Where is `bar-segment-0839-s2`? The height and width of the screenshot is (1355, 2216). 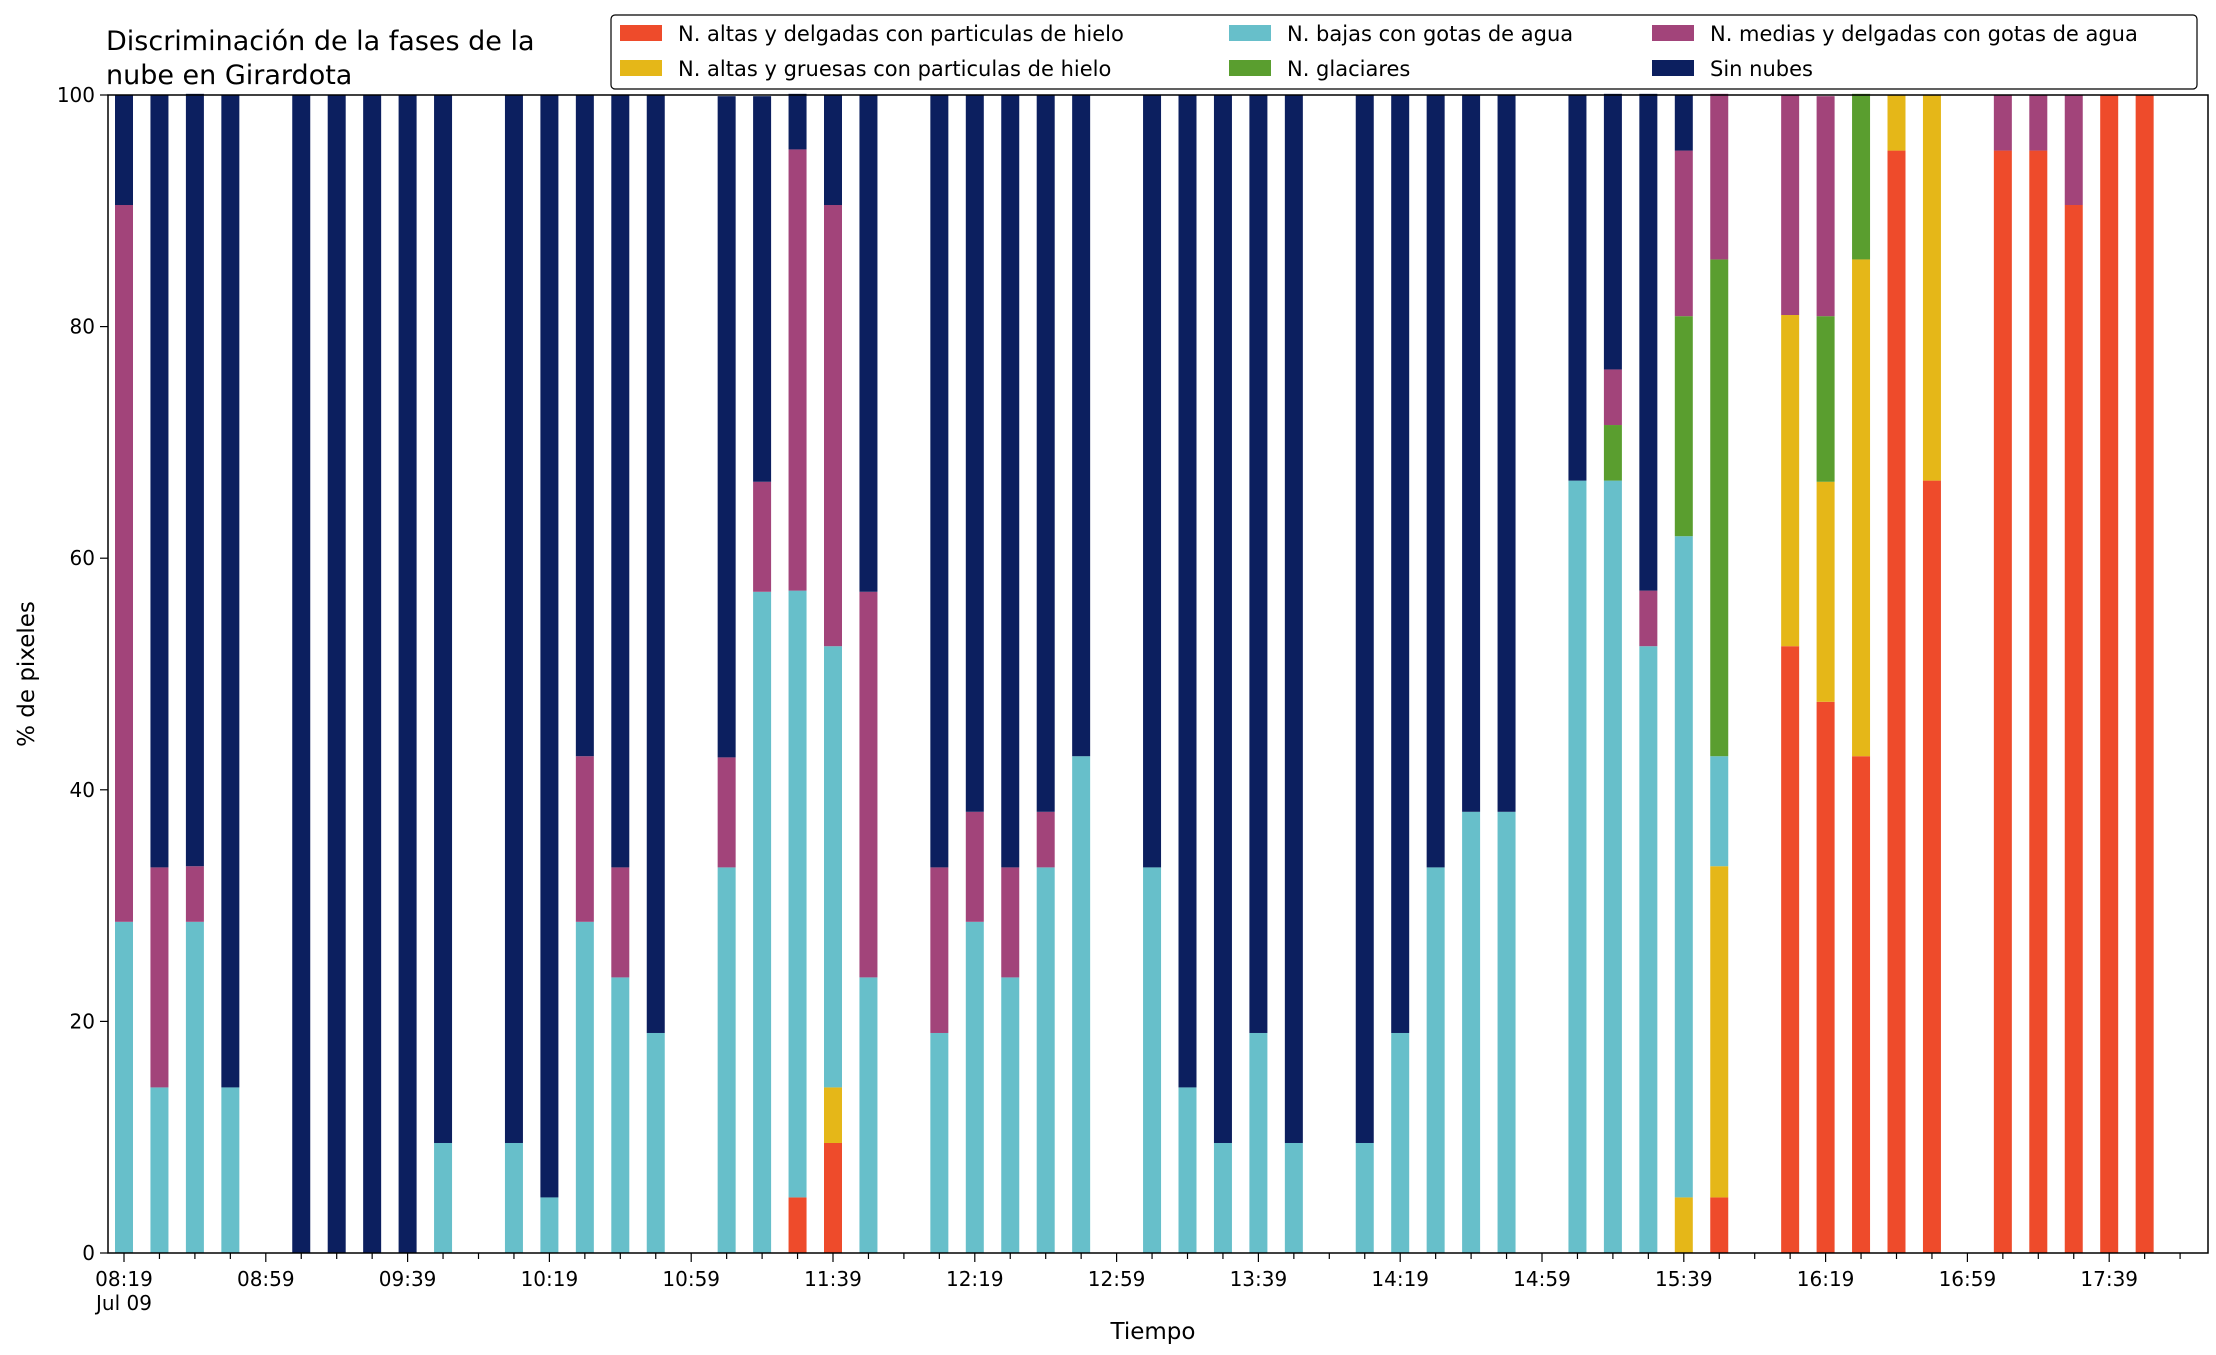 bar-segment-0839-s2 is located at coordinates (194, 1087).